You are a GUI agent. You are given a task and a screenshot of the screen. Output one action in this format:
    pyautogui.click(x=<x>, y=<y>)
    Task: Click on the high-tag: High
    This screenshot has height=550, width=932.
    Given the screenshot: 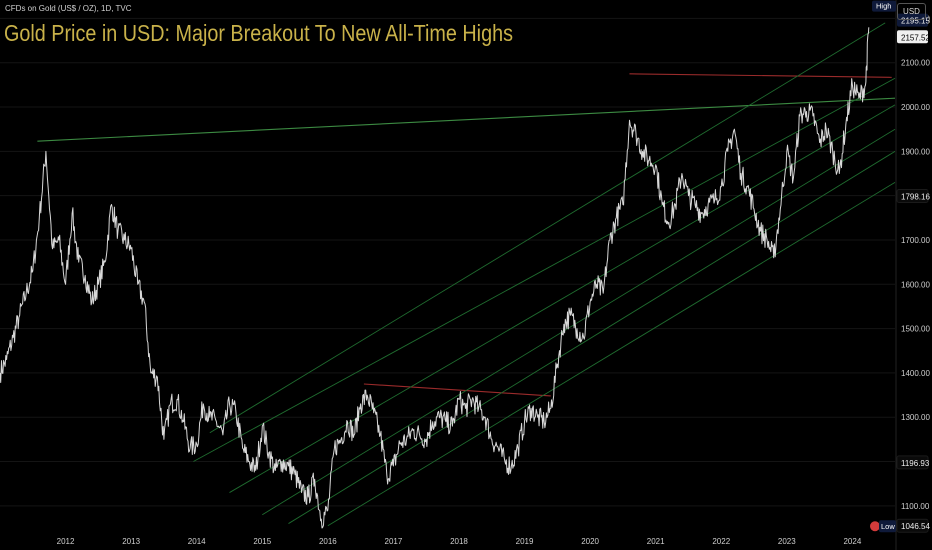 What is the action you would take?
    pyautogui.click(x=883, y=6)
    